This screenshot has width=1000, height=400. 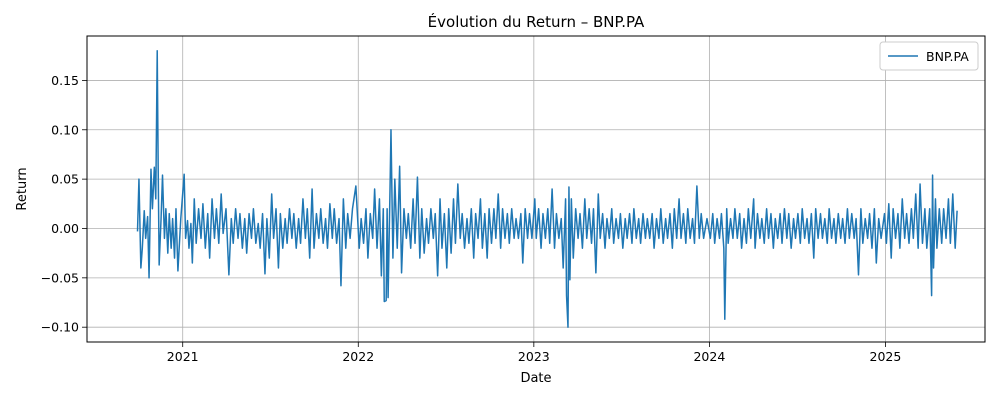 I want to click on legend-label-bnp-pa: BNP.PA, so click(x=947, y=56).